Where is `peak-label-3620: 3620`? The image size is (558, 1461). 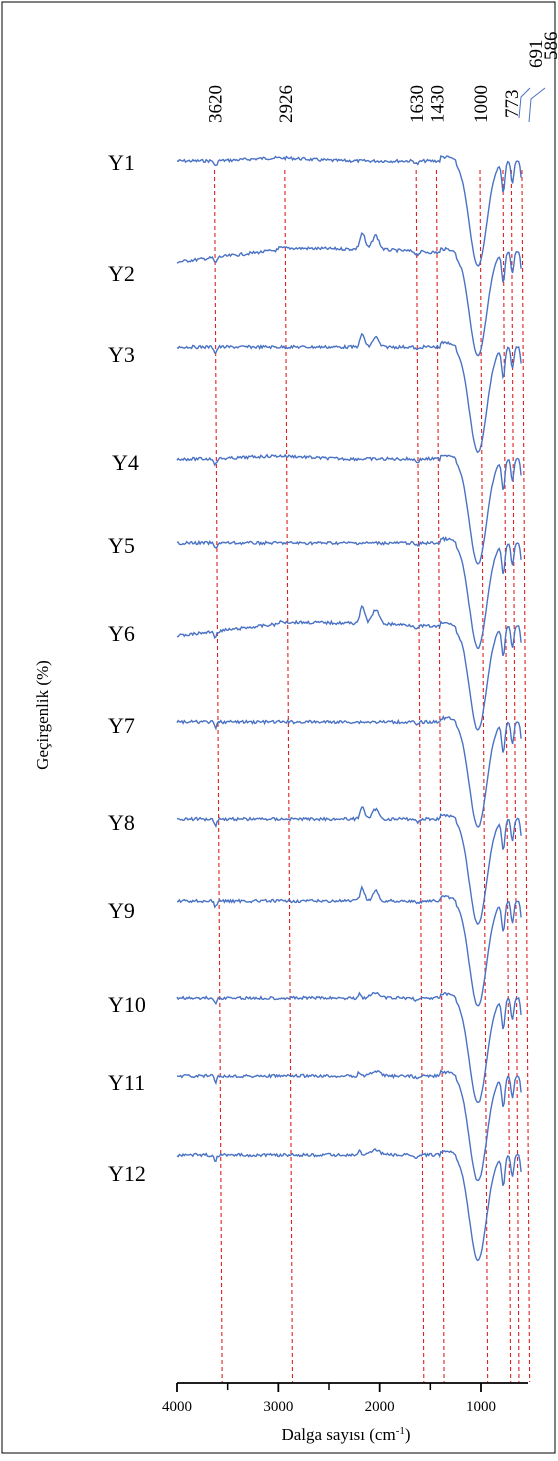 peak-label-3620: 3620 is located at coordinates (216, 104).